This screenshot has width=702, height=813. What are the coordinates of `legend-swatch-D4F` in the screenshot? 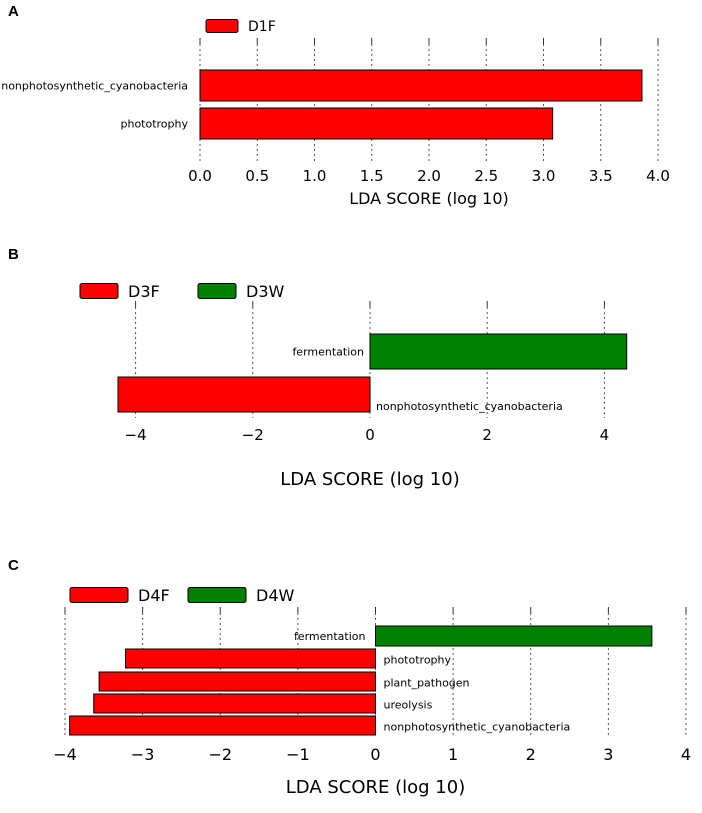 It's located at (99, 595).